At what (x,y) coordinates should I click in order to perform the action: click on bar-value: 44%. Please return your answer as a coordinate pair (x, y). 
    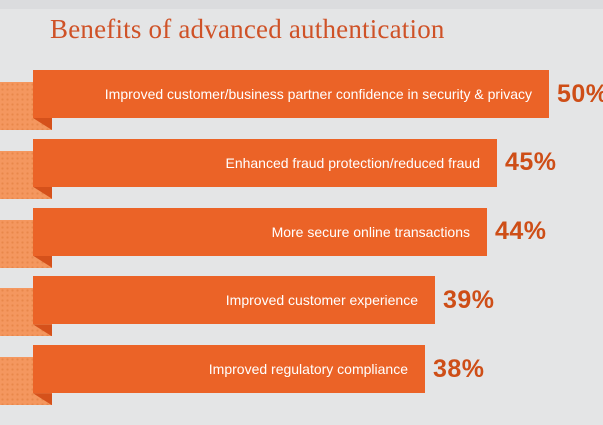
    Looking at the image, I should click on (521, 231).